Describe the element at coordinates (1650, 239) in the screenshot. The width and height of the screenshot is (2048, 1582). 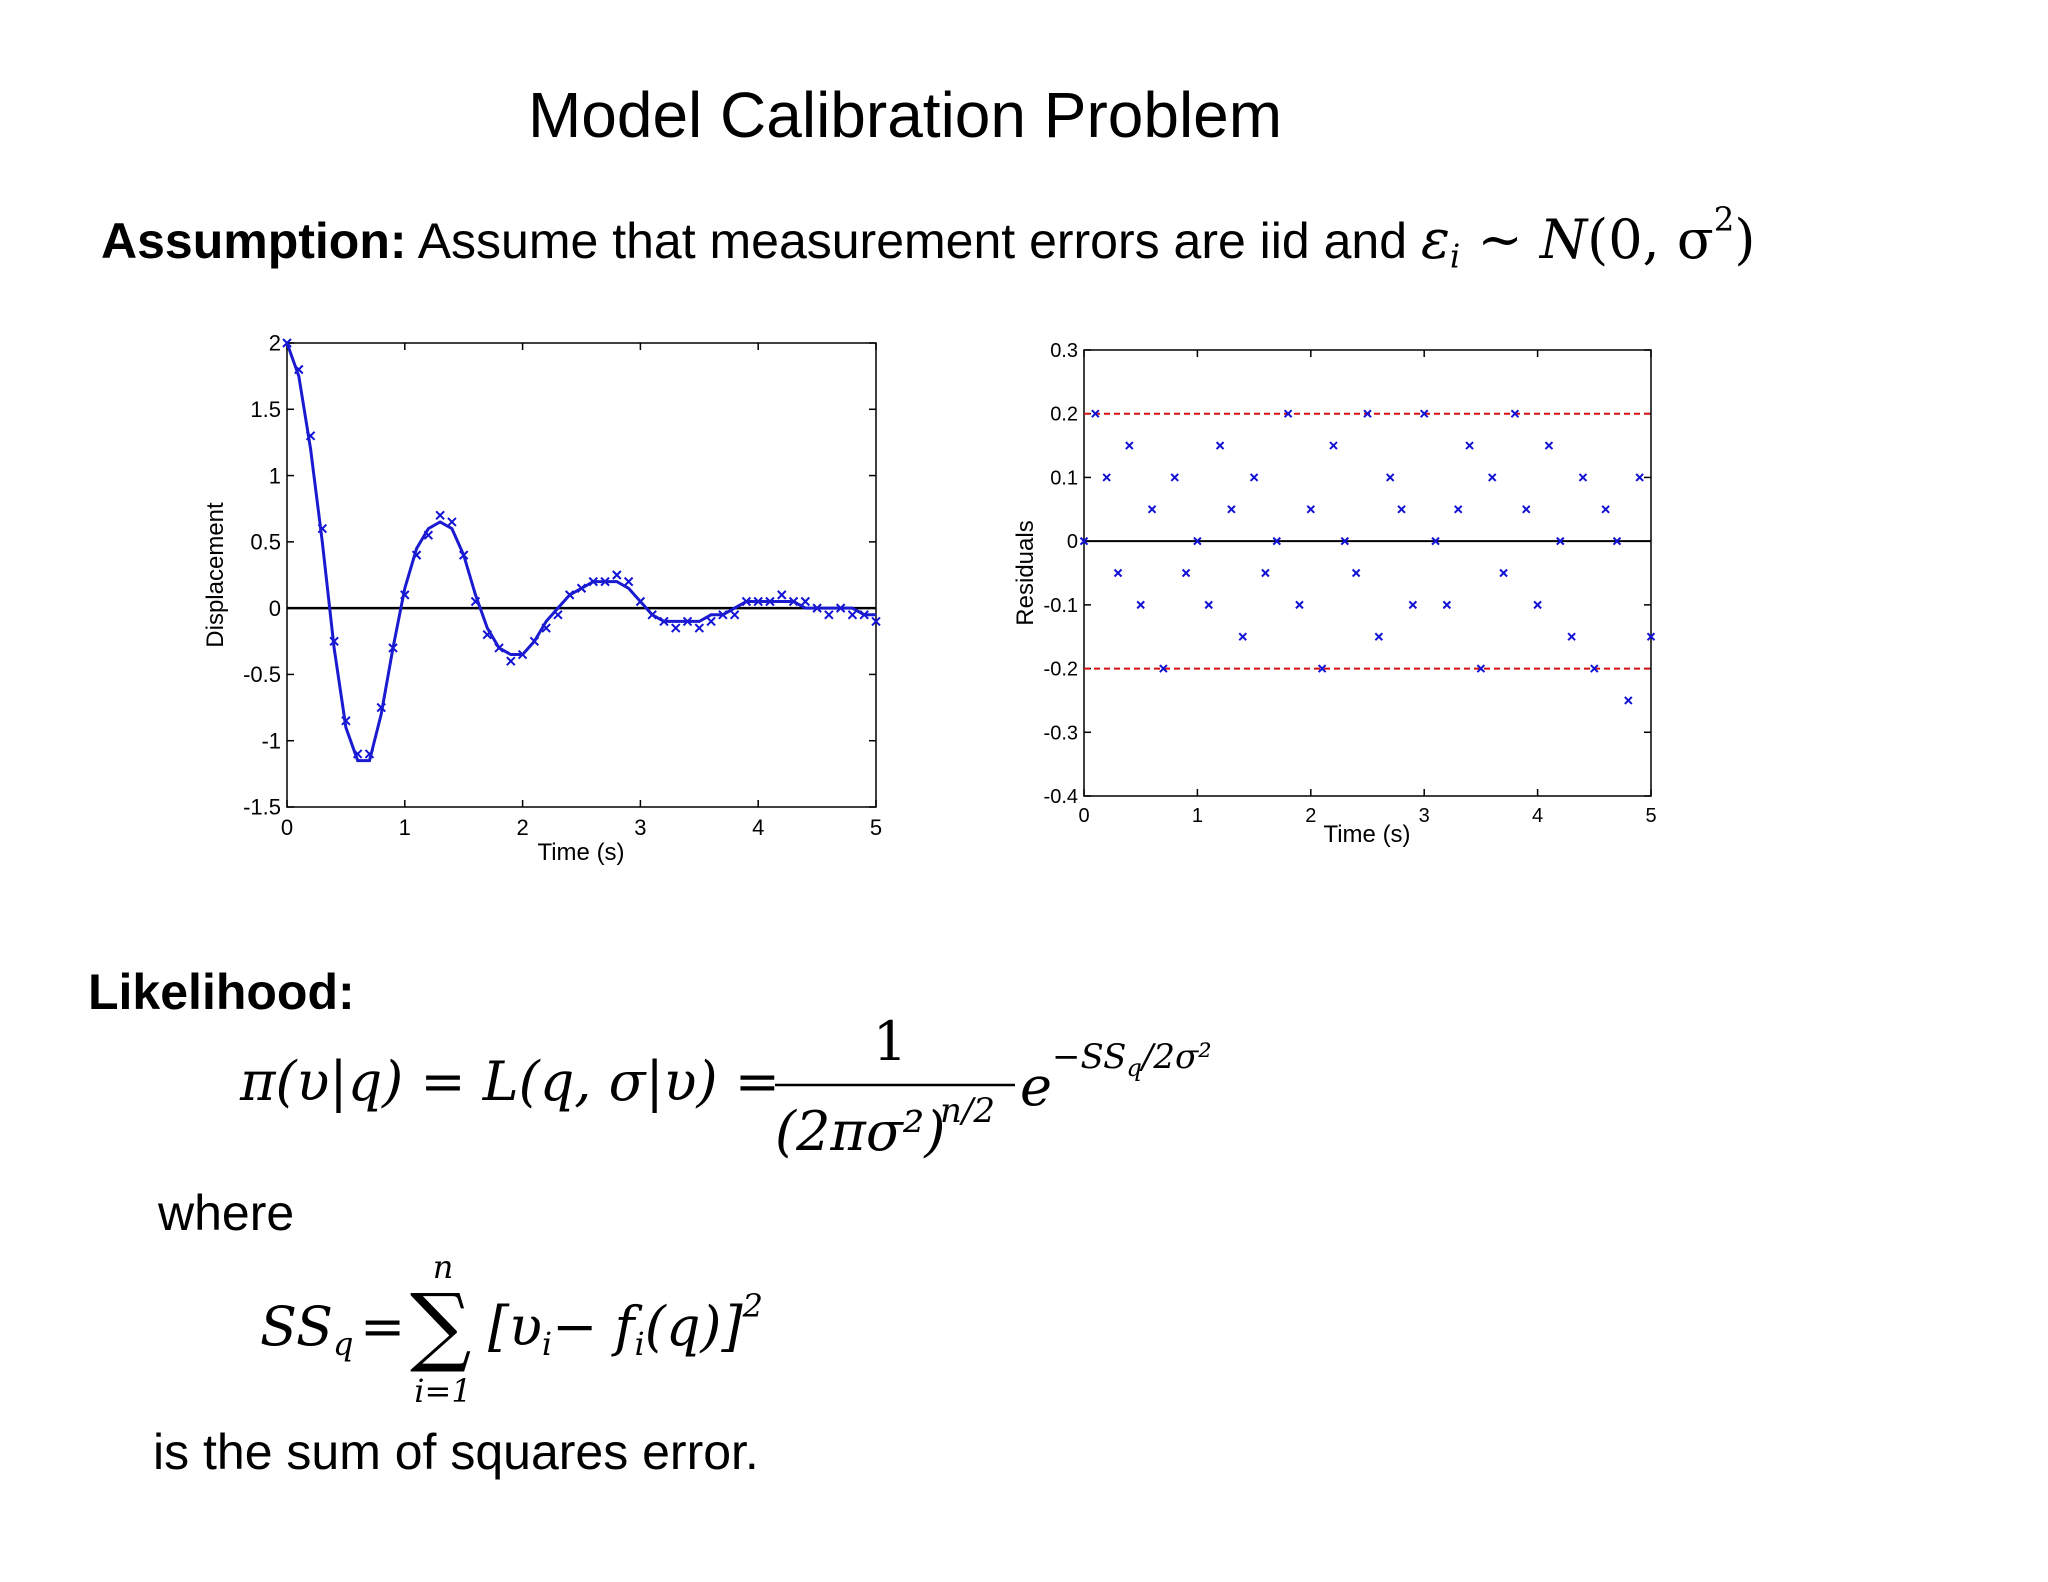
I see `normal-args: (0, σ` at that location.